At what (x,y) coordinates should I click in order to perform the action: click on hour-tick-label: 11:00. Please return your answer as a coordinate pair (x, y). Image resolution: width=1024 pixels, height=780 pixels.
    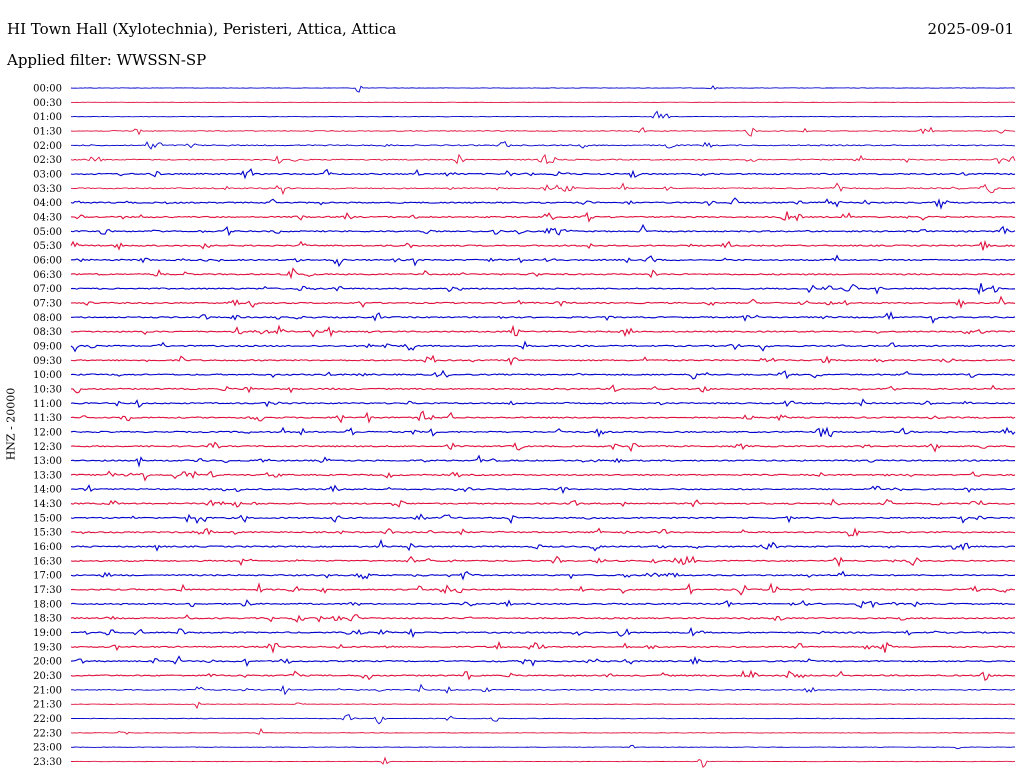
    Looking at the image, I should click on (47, 404).